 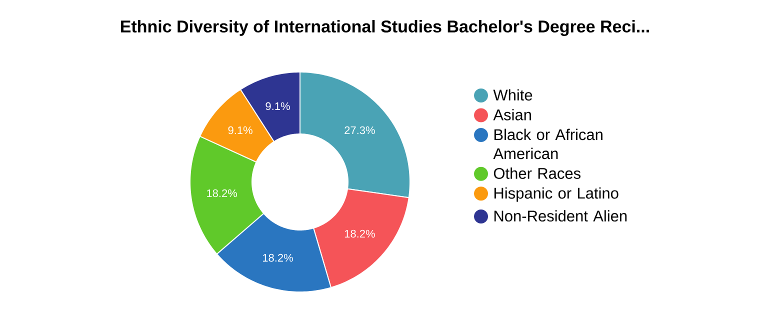 What do you see at coordinates (547, 144) in the screenshot?
I see `legend-label: Black or African American` at bounding box center [547, 144].